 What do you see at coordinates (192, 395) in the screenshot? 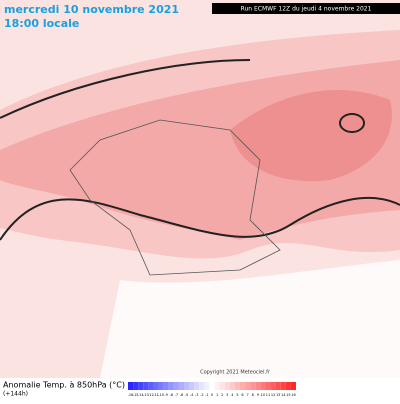
I see `colorbar-label: -4` at bounding box center [192, 395].